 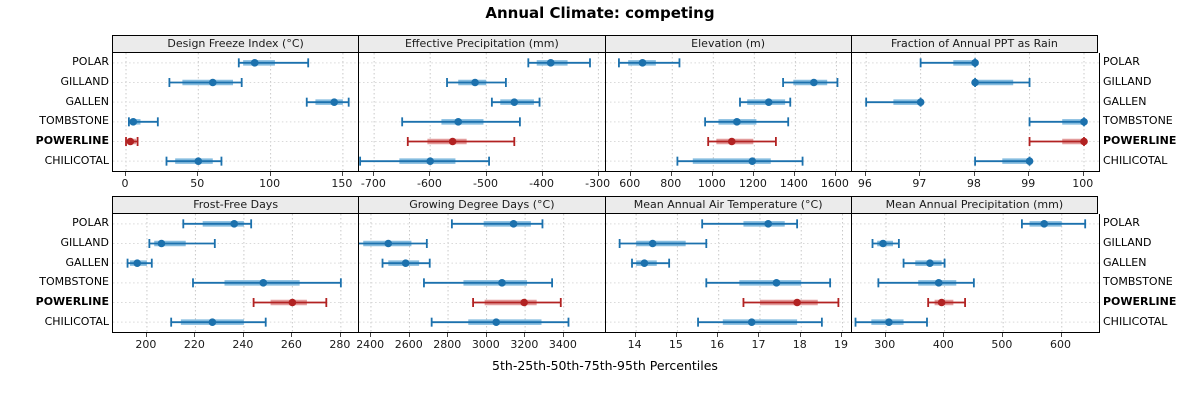 What do you see at coordinates (793, 183) in the screenshot?
I see `tick-label: 1400` at bounding box center [793, 183].